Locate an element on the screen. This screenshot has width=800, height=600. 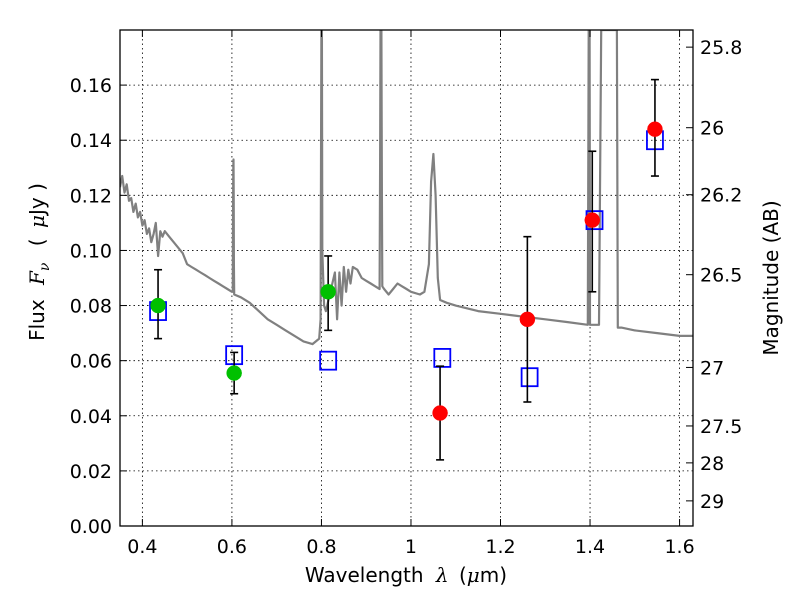
mag-tick-label: 26 is located at coordinates (712, 129).